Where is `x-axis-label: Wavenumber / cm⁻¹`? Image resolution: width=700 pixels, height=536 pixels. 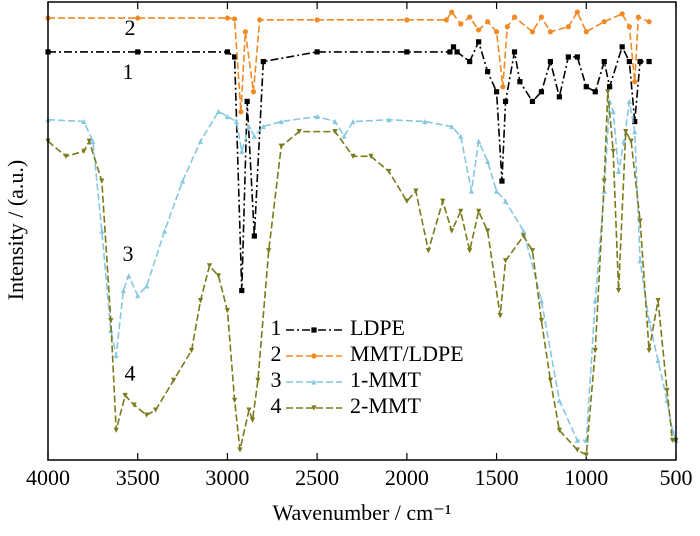 x-axis-label: Wavenumber / cm⁻¹ is located at coordinates (362, 512).